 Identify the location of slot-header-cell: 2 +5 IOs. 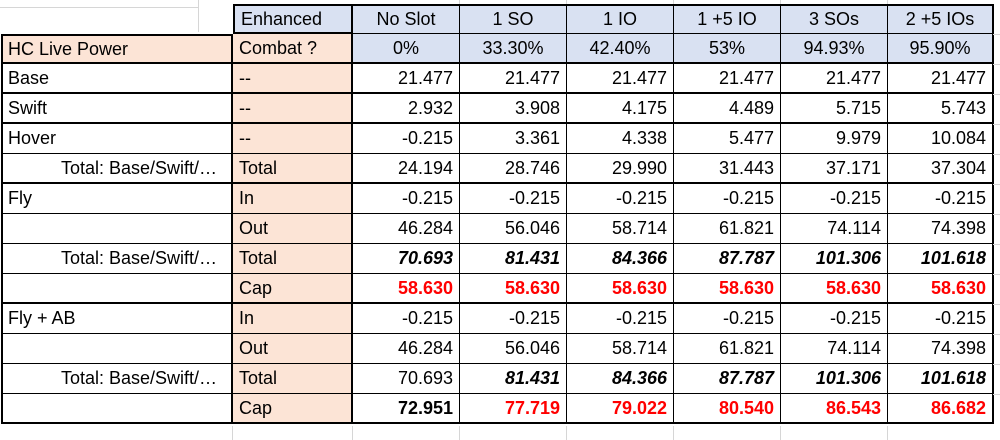
(941, 19).